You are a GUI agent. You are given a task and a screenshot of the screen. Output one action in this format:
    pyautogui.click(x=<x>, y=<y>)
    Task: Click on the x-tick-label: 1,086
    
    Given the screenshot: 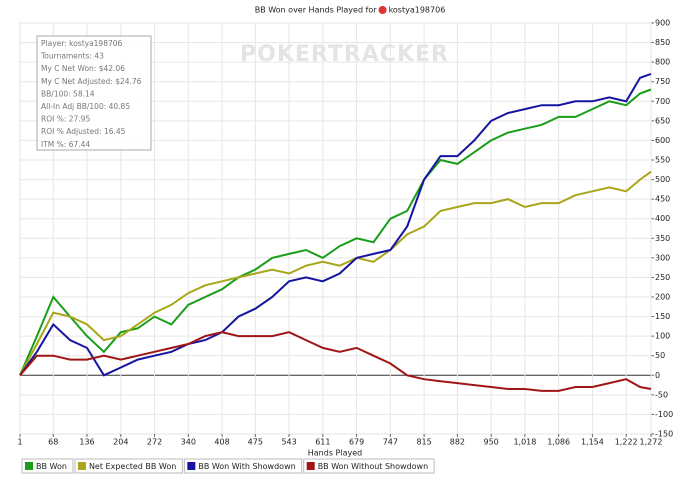 What is the action you would take?
    pyautogui.click(x=558, y=442)
    